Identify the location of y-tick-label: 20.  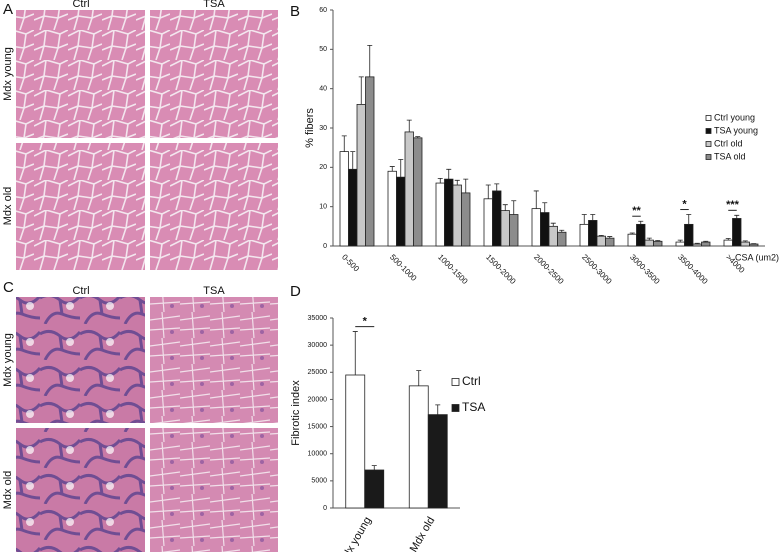
(323, 167).